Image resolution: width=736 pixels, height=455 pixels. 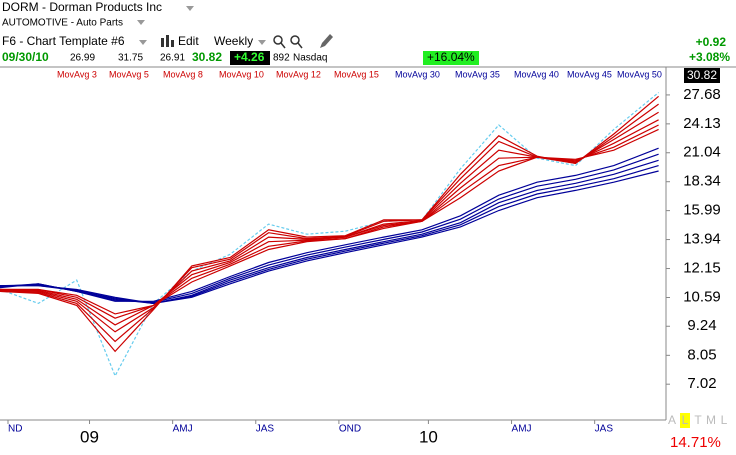 I want to click on y-tick-label: 21.04, so click(x=702, y=152).